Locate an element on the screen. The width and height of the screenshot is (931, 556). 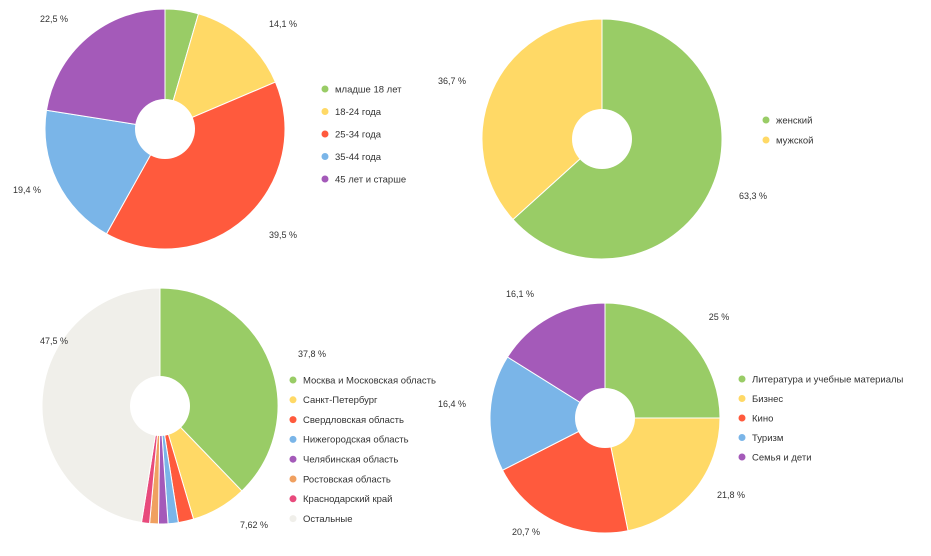
legend-item: Кино is located at coordinates (756, 418).